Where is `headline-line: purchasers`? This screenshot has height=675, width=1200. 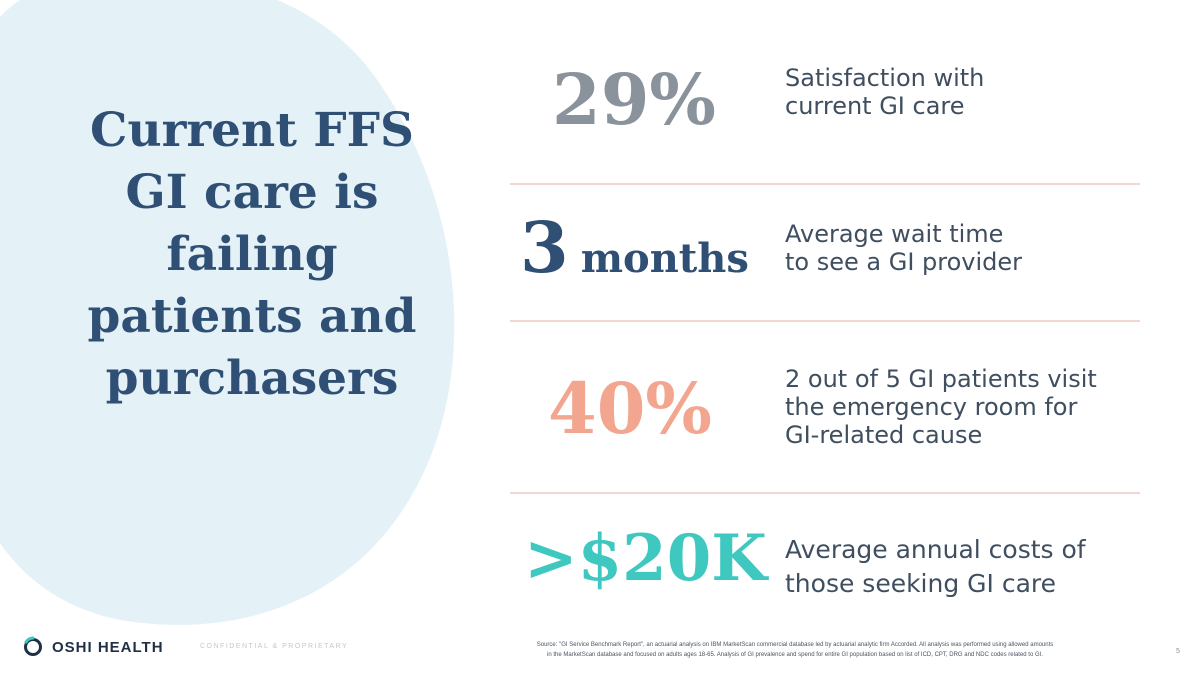 headline-line: purchasers is located at coordinates (252, 378).